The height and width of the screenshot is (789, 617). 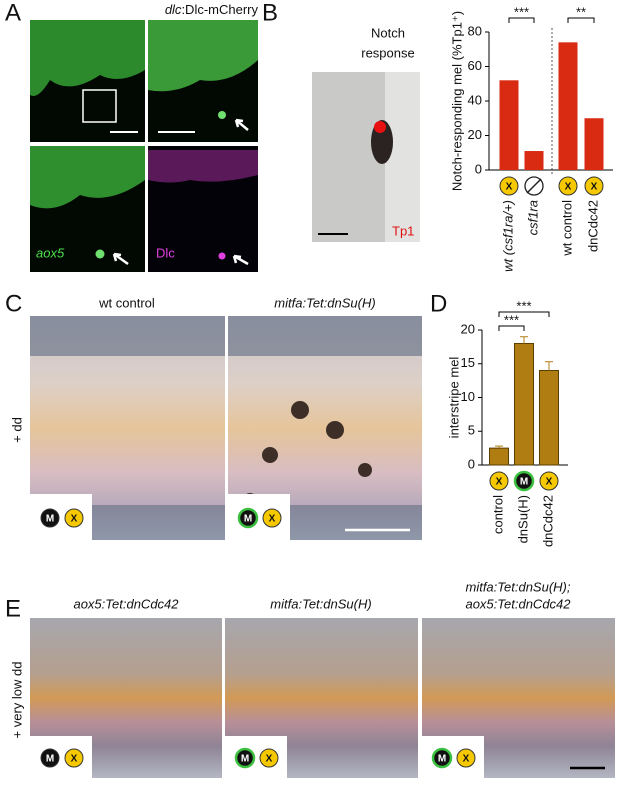 What do you see at coordinates (173, 9) in the screenshot?
I see `title-part: dlc` at bounding box center [173, 9].